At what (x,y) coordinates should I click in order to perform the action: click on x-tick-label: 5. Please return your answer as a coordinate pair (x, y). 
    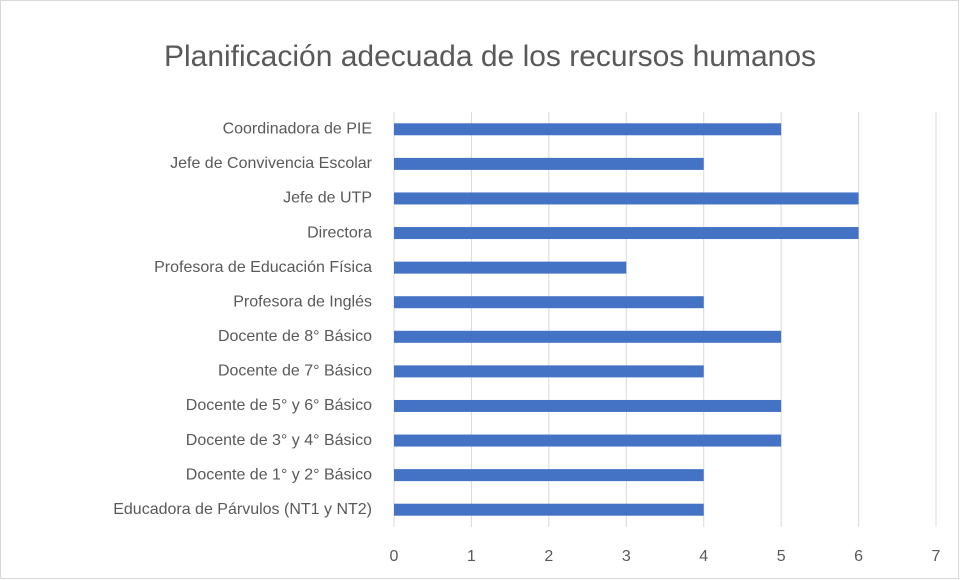
    Looking at the image, I should click on (781, 556).